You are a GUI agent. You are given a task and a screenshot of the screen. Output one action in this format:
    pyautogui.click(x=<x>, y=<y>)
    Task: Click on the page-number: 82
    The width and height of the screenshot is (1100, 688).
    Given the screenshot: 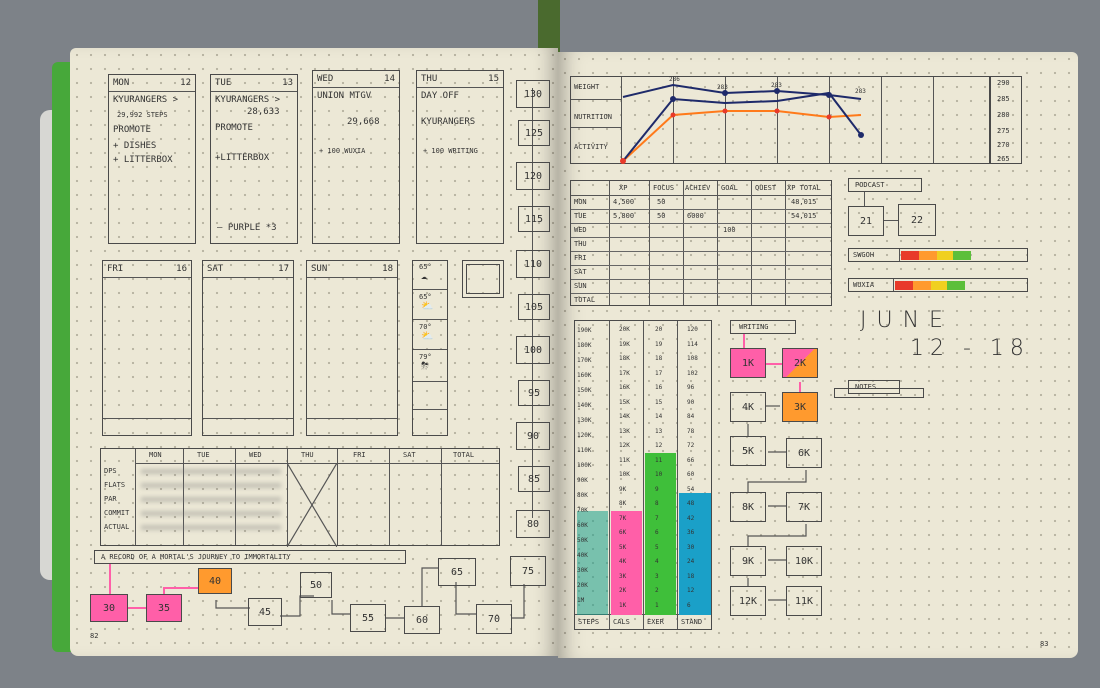 What is the action you would take?
    pyautogui.click(x=94, y=636)
    